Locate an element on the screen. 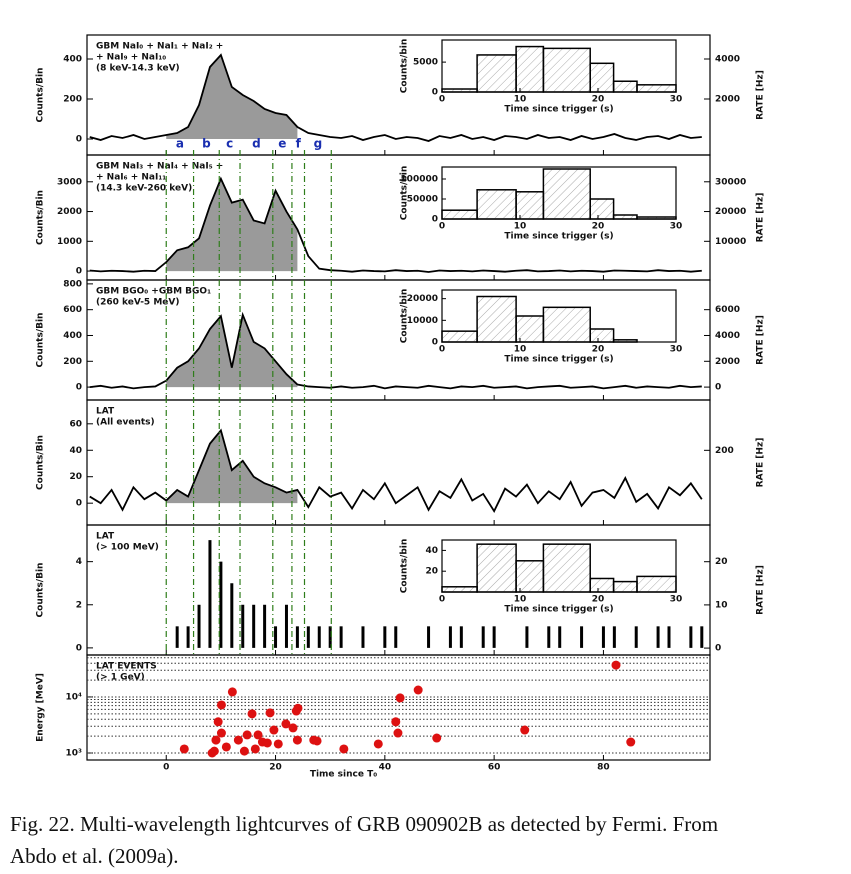 The height and width of the screenshot is (874, 851). panel-label: + NaI₉ + NaI₁₀ is located at coordinates (131, 58).